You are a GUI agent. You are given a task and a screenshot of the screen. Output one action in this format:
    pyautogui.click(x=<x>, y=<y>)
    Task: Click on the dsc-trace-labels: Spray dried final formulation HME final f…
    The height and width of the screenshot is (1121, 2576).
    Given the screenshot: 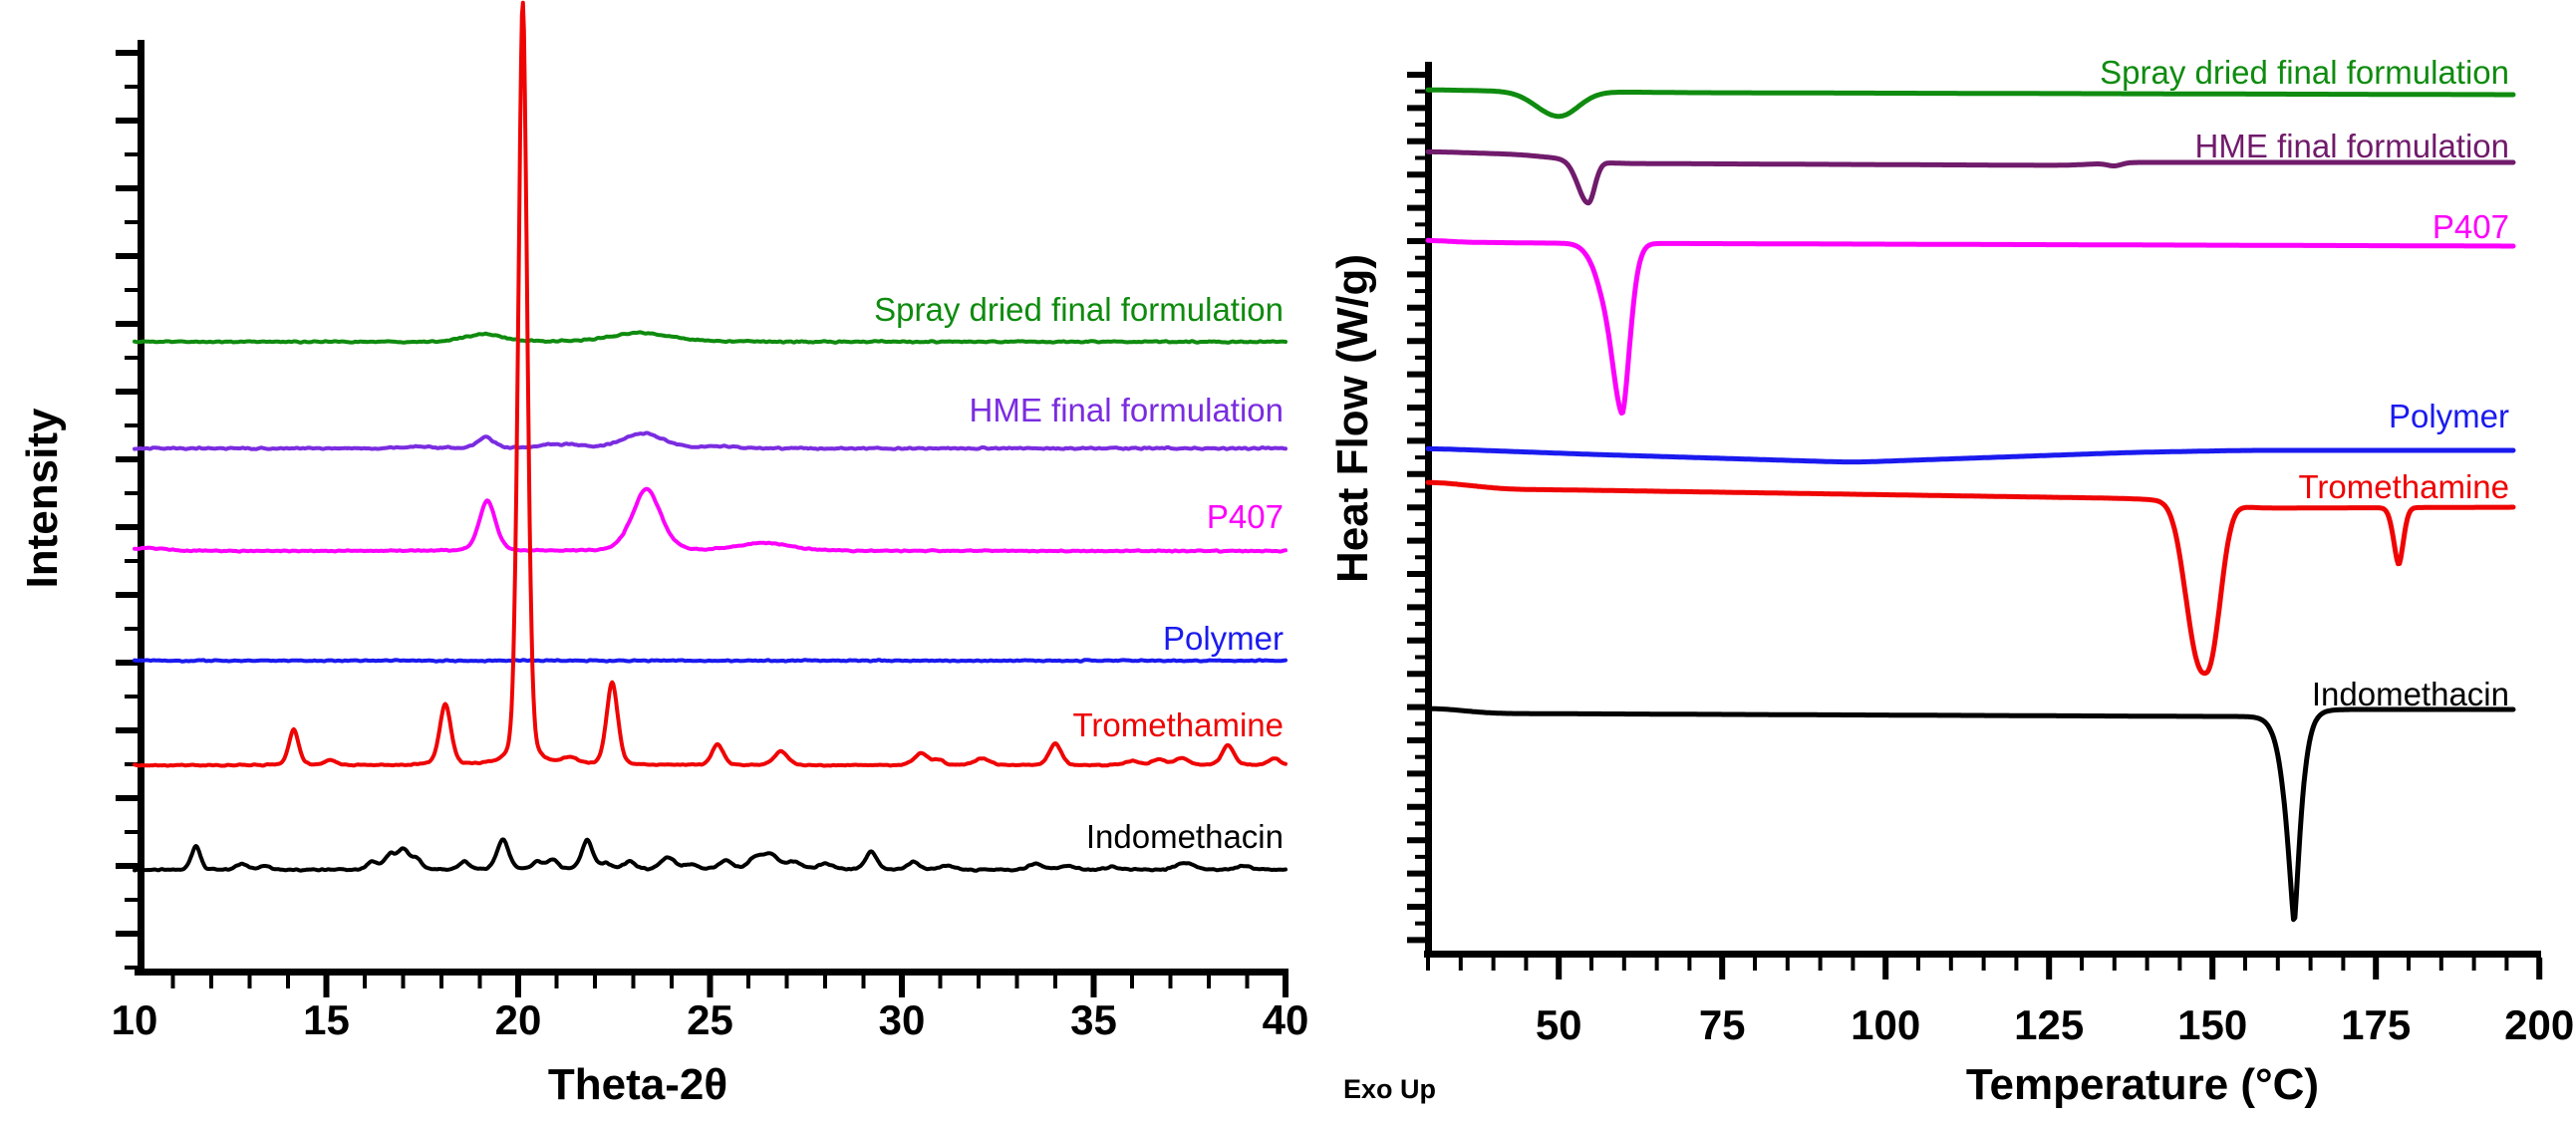 What is the action you would take?
    pyautogui.click(x=2304, y=383)
    